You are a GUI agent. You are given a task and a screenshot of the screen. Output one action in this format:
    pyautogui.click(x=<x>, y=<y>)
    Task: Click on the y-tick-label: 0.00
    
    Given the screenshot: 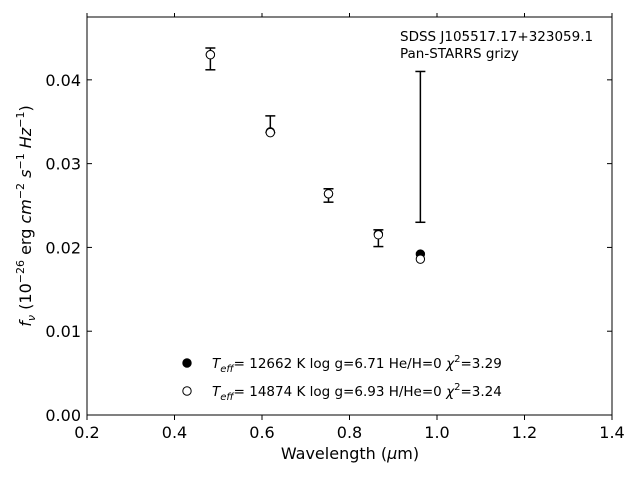 What is the action you would take?
    pyautogui.click(x=63, y=415)
    